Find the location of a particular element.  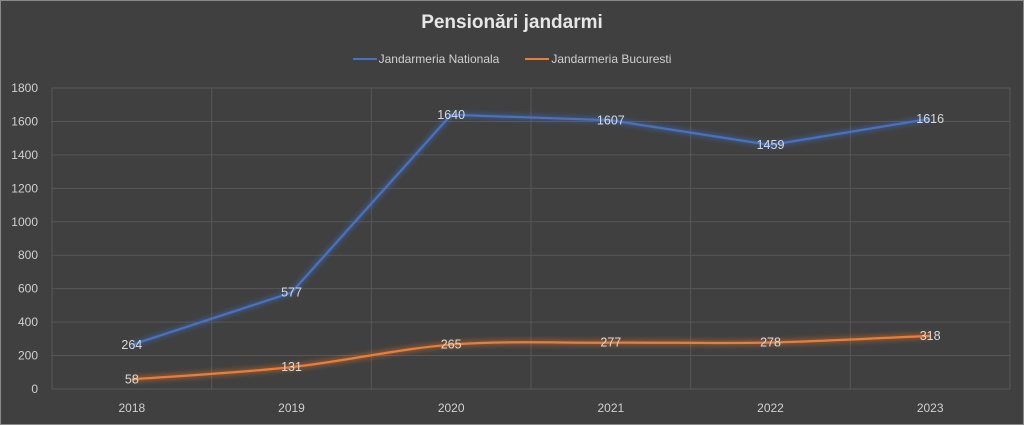

y-tick-label: 1000 is located at coordinates (24, 222).